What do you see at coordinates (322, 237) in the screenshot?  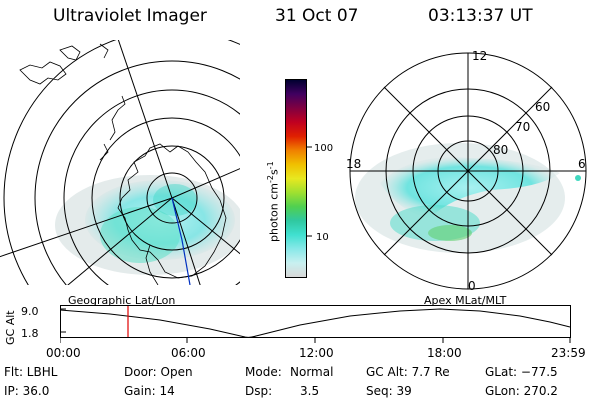 I see `colorbar-tick-10: 10` at bounding box center [322, 237].